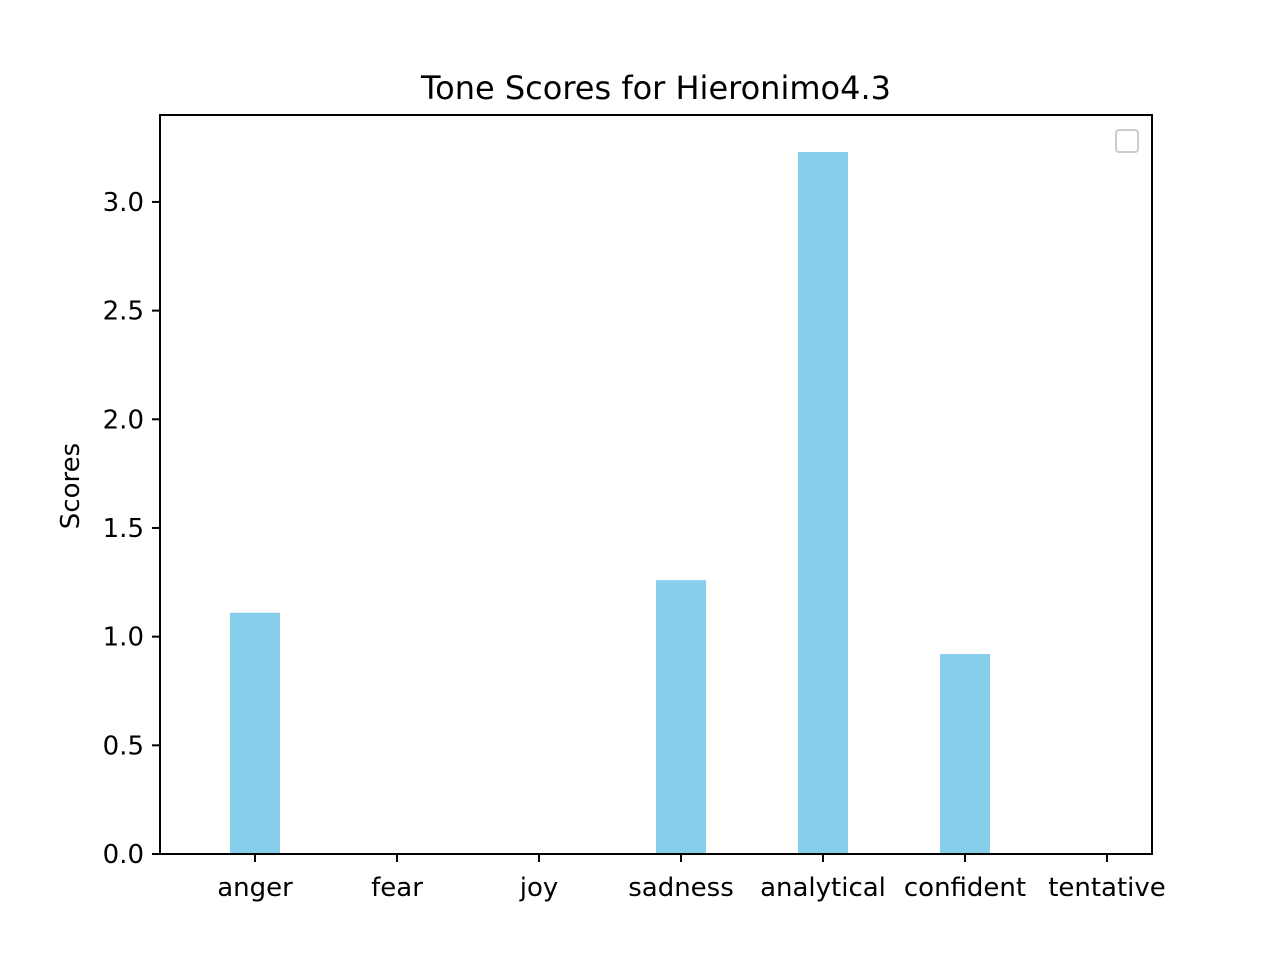 Image resolution: width=1280 pixels, height=964 pixels. What do you see at coordinates (397, 888) in the screenshot?
I see `x-tick-label: fear` at bounding box center [397, 888].